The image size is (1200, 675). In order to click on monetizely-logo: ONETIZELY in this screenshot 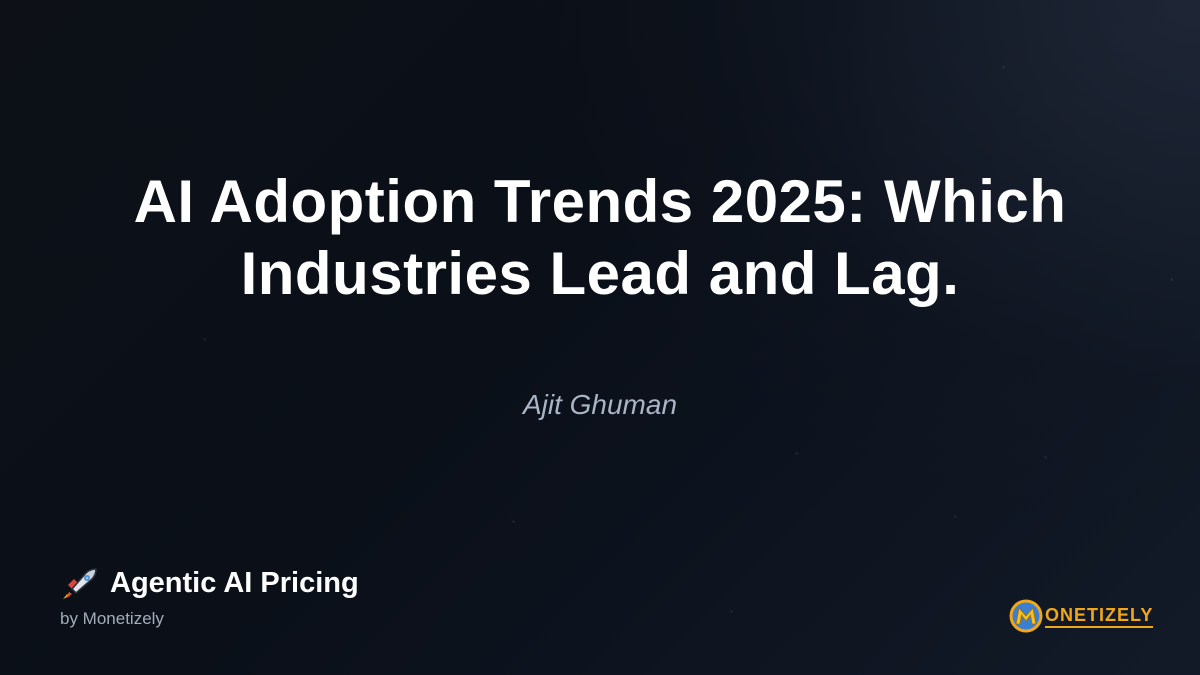, I will do `click(1081, 616)`.